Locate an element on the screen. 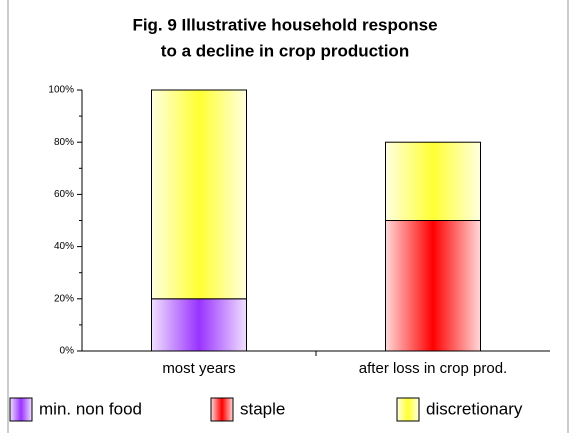 This screenshot has width=576, height=433. y-tick-label: 20% is located at coordinates (64, 298).